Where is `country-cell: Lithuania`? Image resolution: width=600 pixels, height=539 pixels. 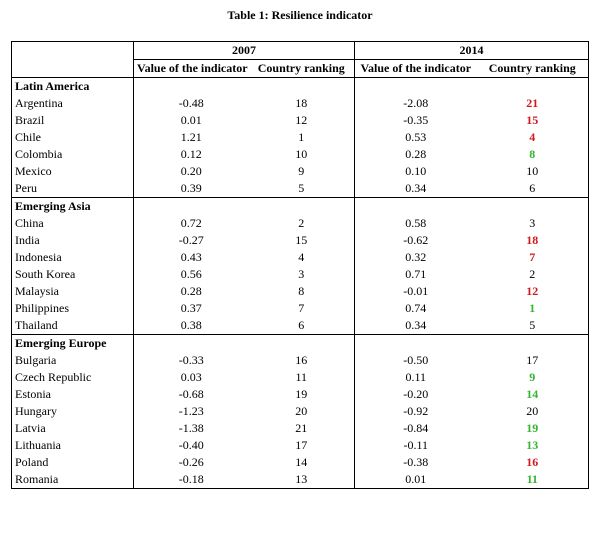
country-cell: Lithuania is located at coordinates (72, 445).